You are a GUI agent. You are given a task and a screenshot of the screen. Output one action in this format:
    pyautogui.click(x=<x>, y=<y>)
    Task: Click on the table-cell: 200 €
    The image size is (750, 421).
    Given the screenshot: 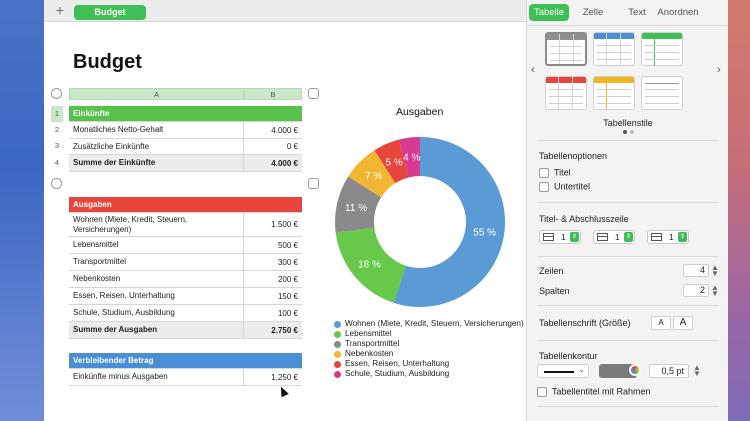 What is the action you would take?
    pyautogui.click(x=287, y=279)
    